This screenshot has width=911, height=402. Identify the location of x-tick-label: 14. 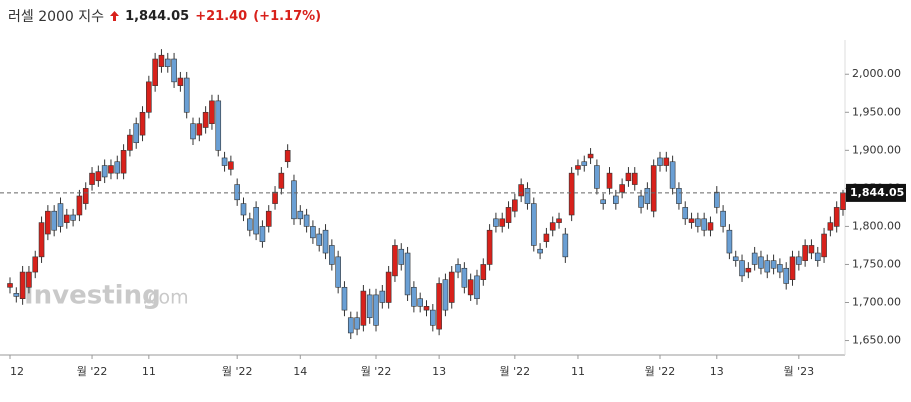
(300, 371).